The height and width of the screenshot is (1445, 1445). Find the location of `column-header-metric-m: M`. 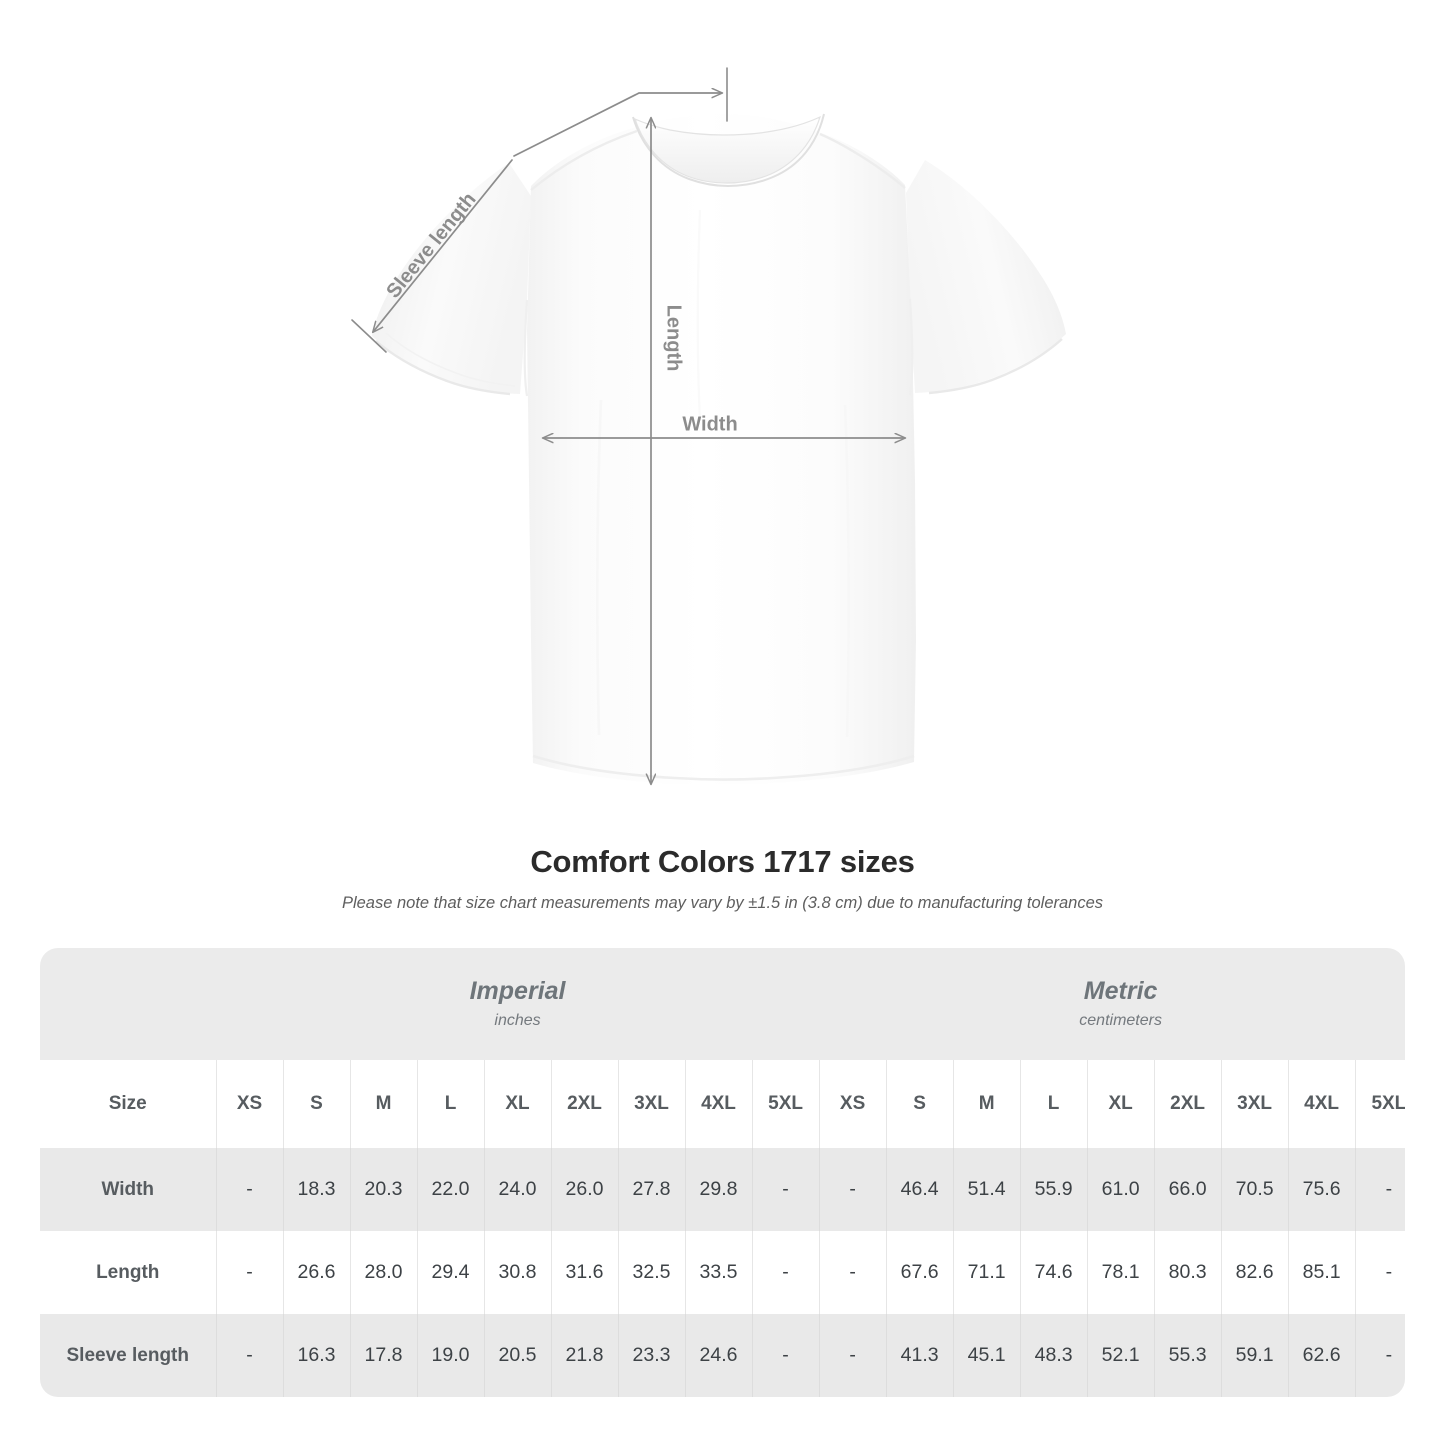

column-header-metric-m: M is located at coordinates (986, 1104).